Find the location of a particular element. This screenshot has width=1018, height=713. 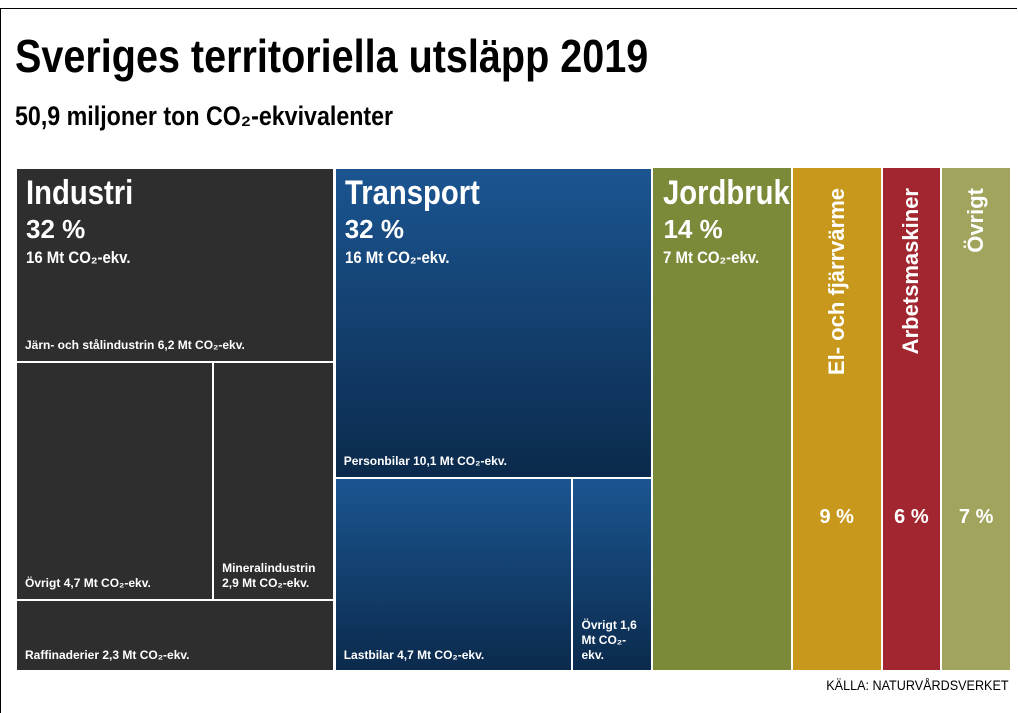

sub-label: Övrigt 4,7 Mt CO₂-ekv. is located at coordinates (116, 583).